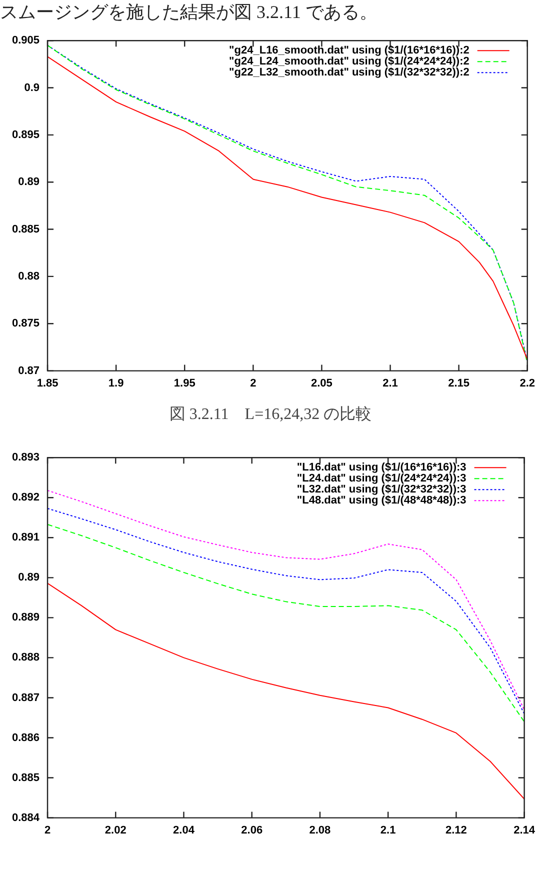 The image size is (541, 881). I want to click on y-tick-label: 0.892, so click(26, 498).